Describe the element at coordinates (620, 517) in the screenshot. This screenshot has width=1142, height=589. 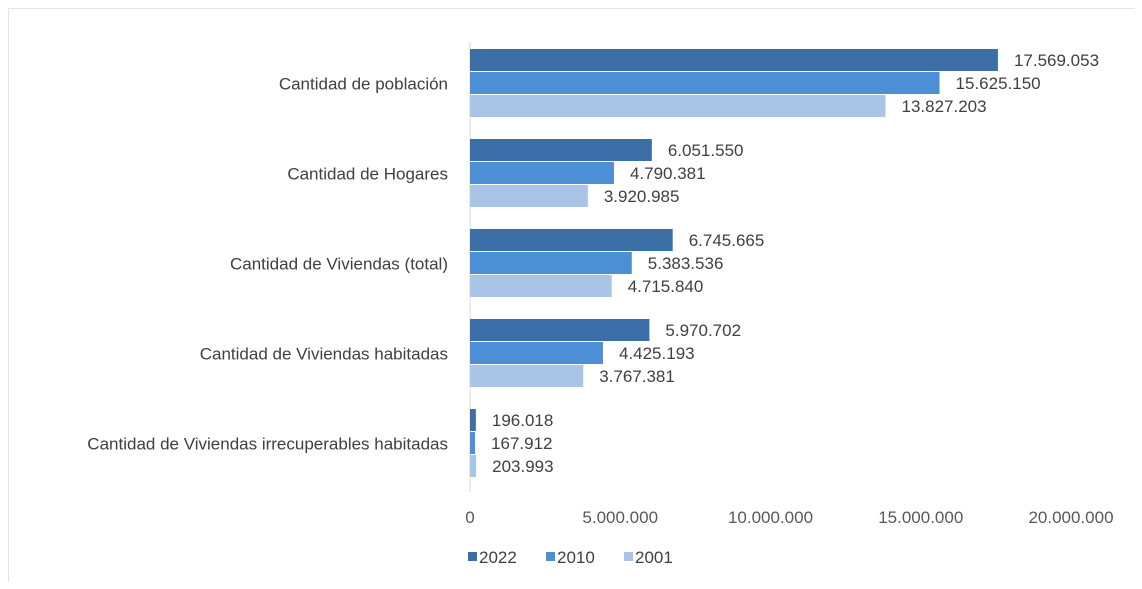
I see `x-tick-label: 5.000.000` at that location.